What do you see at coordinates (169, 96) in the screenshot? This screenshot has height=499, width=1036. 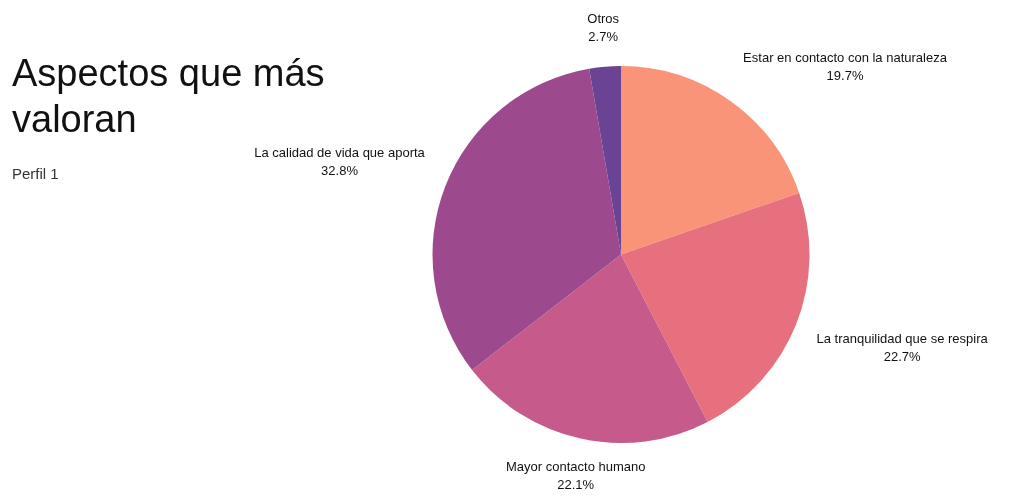 I see `text: Aspectos que más valoran` at bounding box center [169, 96].